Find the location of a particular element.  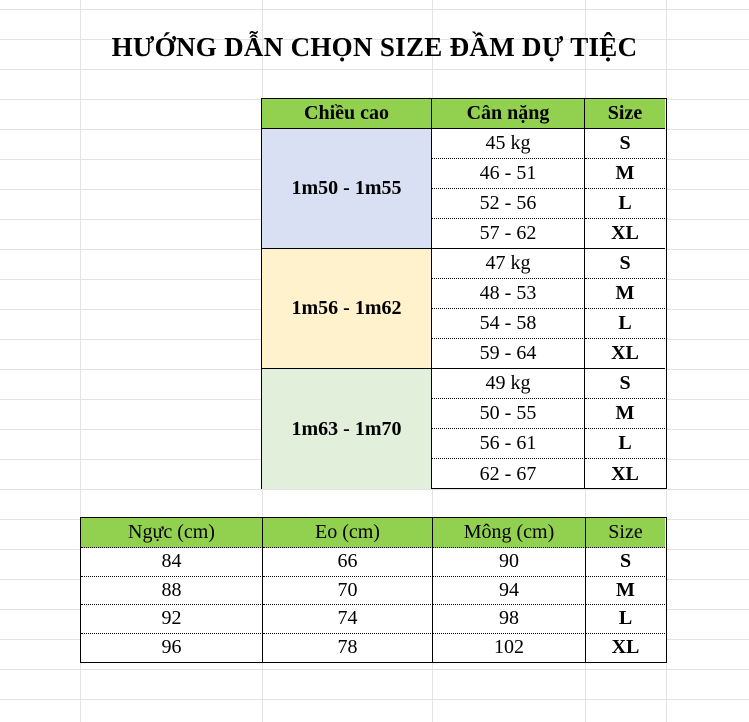

measurement-cell: 84 is located at coordinates (172, 562).